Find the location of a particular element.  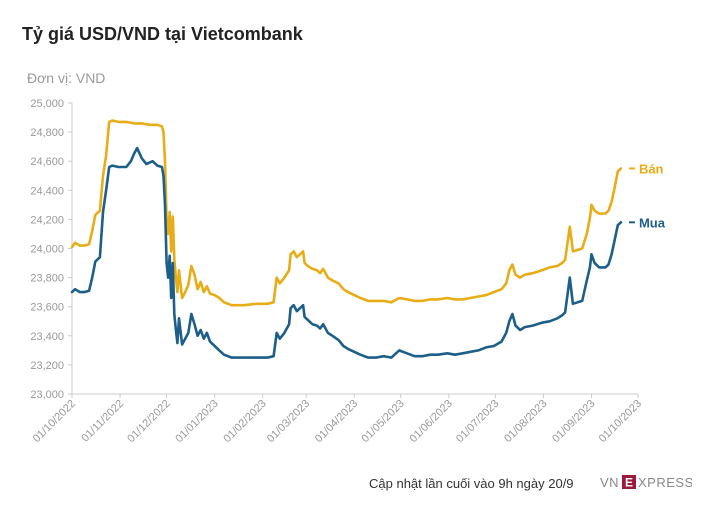

x-tick-label: 01/12/2022 is located at coordinates (148, 421).